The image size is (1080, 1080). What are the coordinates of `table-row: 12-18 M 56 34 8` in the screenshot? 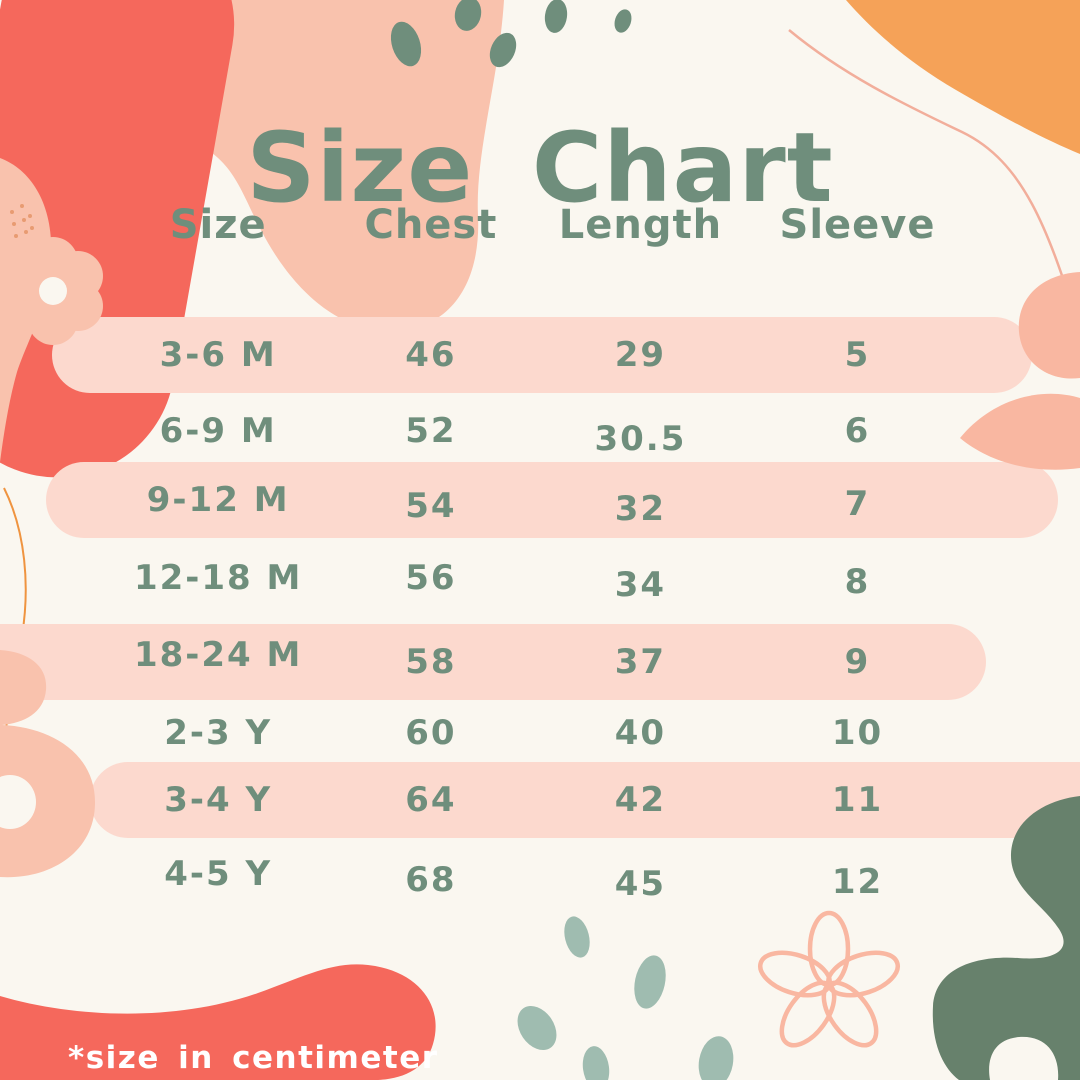 It's located at (540, 578).